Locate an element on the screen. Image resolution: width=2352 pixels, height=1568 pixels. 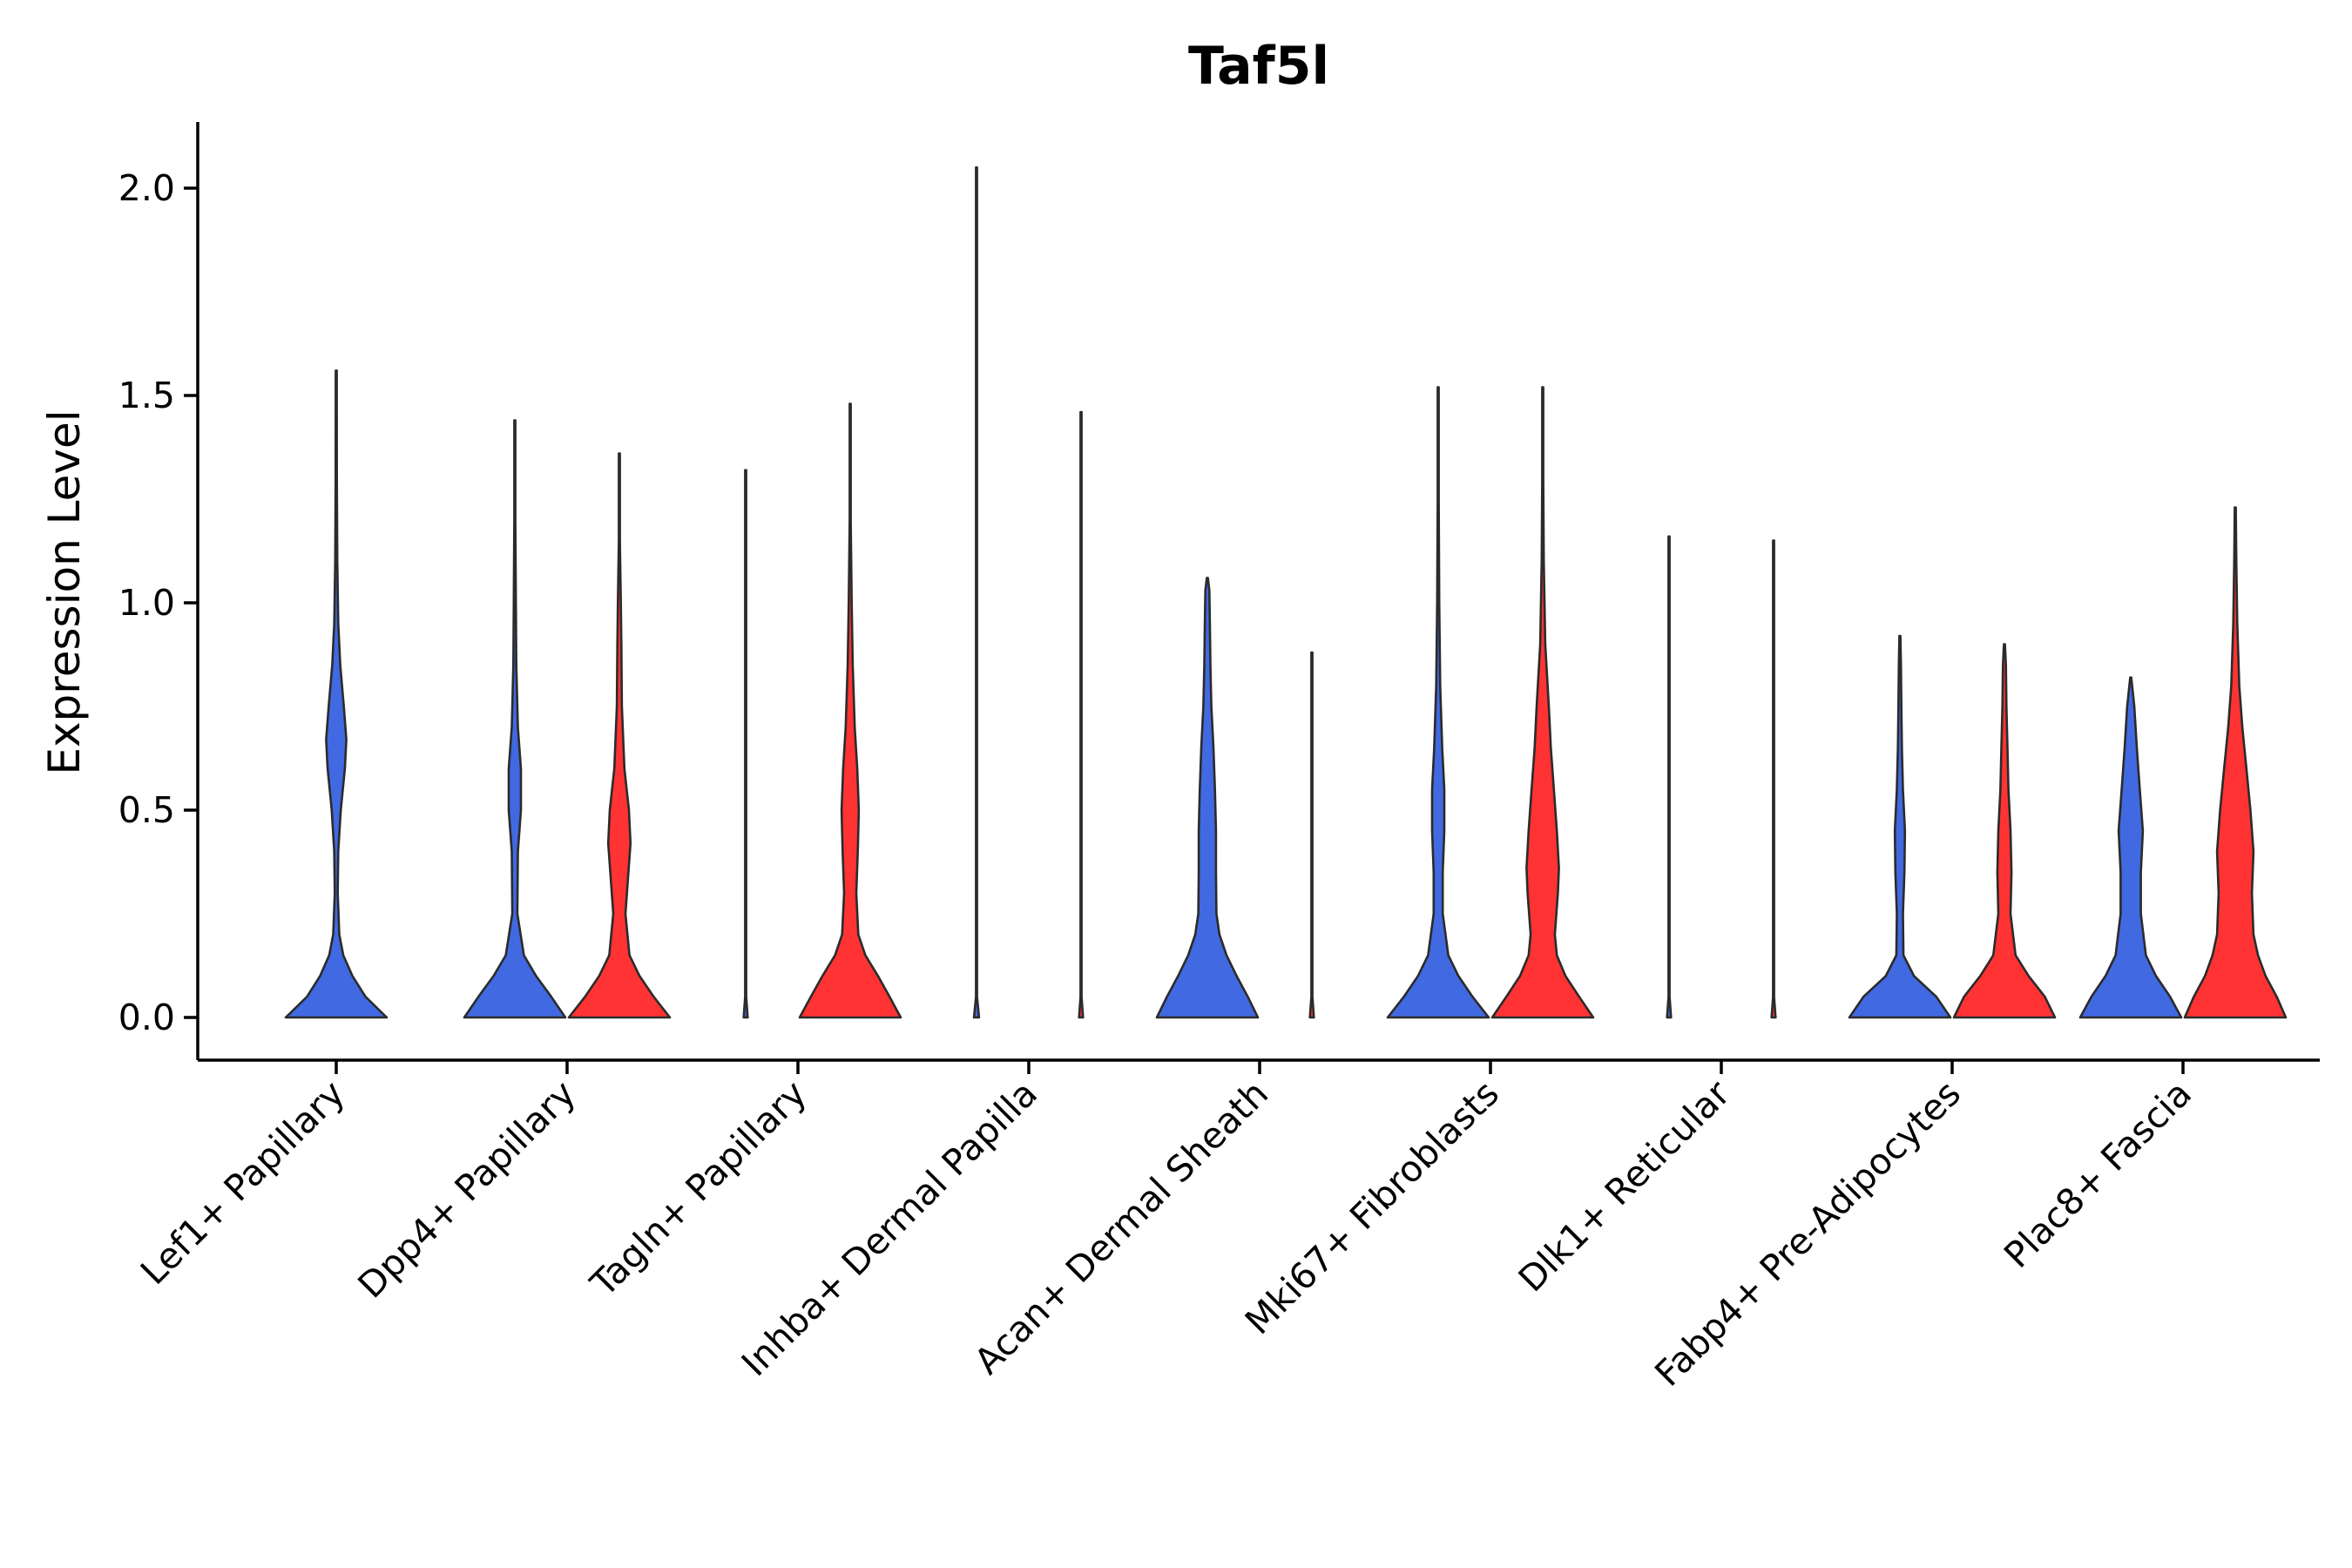
violin-group2-dpp4-papillary is located at coordinates (619, 736).